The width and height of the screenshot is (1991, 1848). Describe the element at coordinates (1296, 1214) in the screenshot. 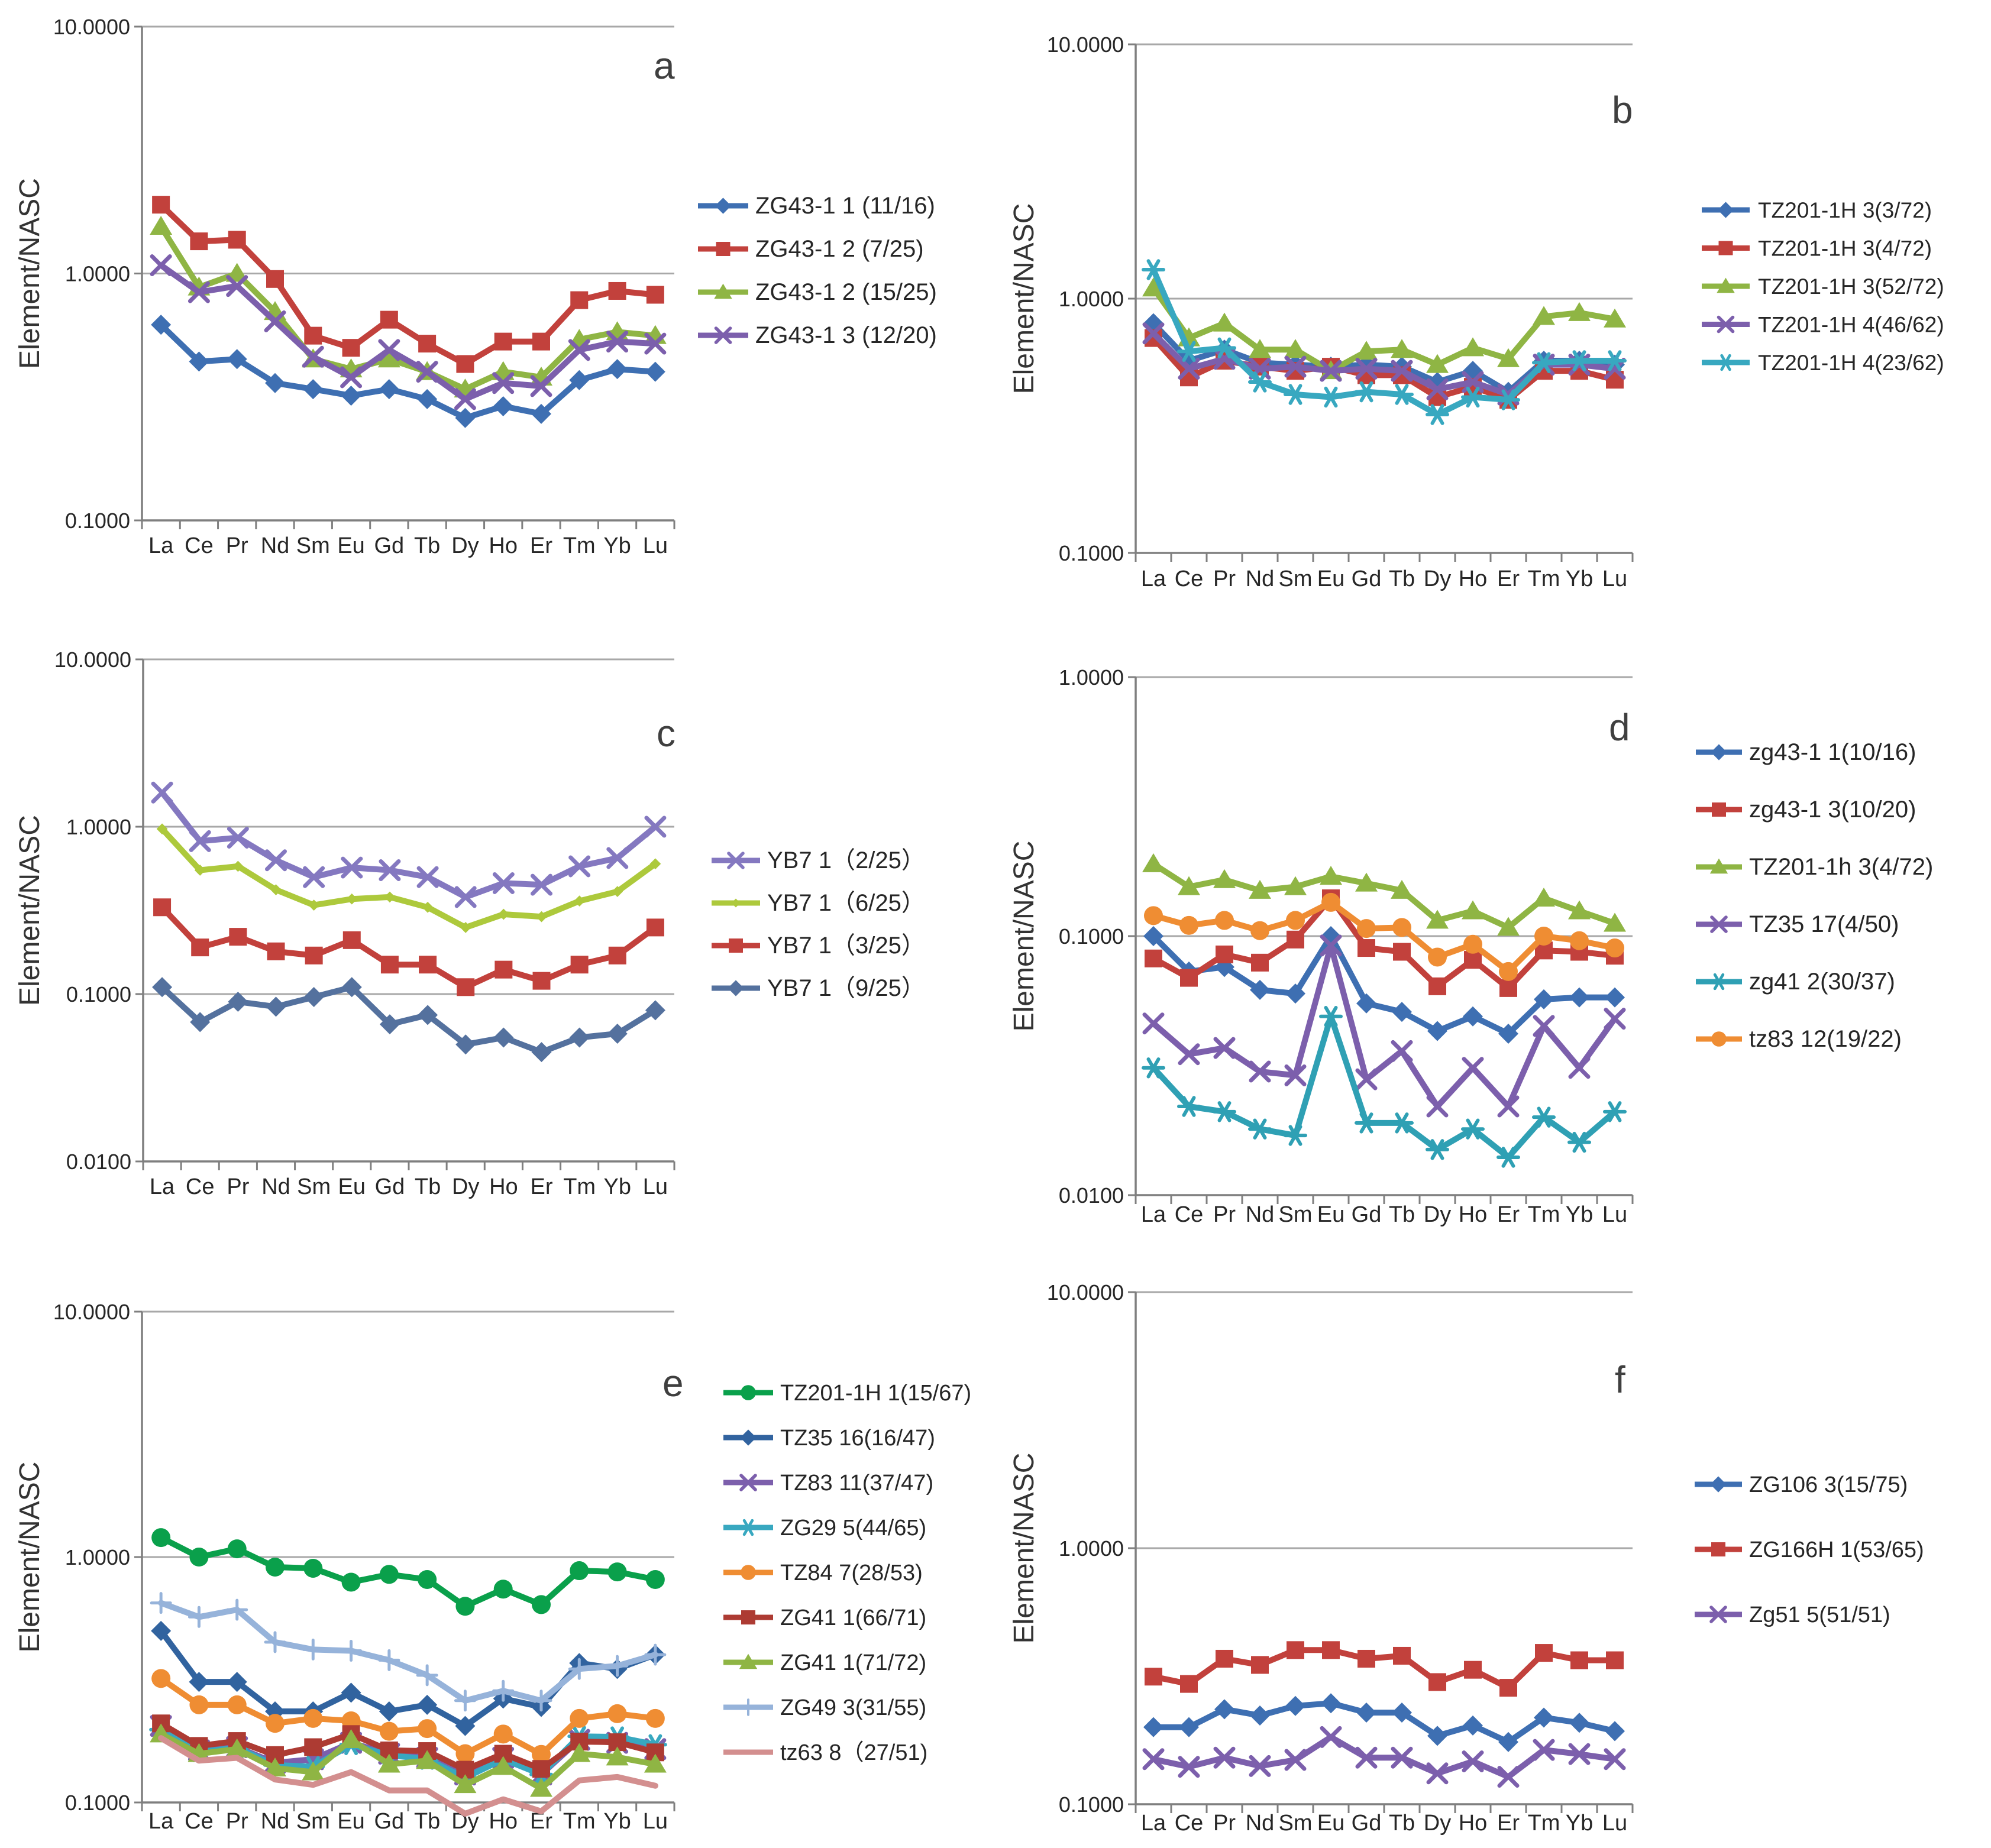

I see `x-tick-label: Sm` at that location.